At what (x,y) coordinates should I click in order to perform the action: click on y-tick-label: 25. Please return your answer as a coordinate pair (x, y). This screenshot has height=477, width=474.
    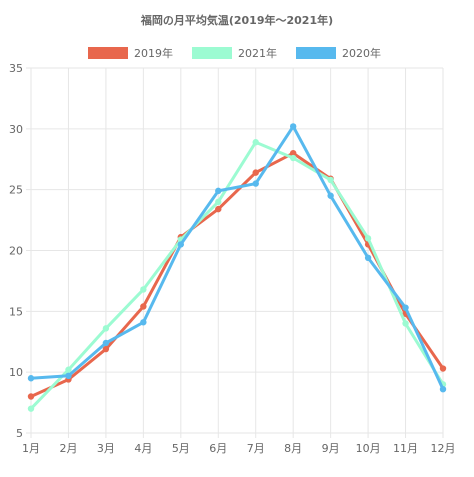
    Looking at the image, I should click on (16, 190).